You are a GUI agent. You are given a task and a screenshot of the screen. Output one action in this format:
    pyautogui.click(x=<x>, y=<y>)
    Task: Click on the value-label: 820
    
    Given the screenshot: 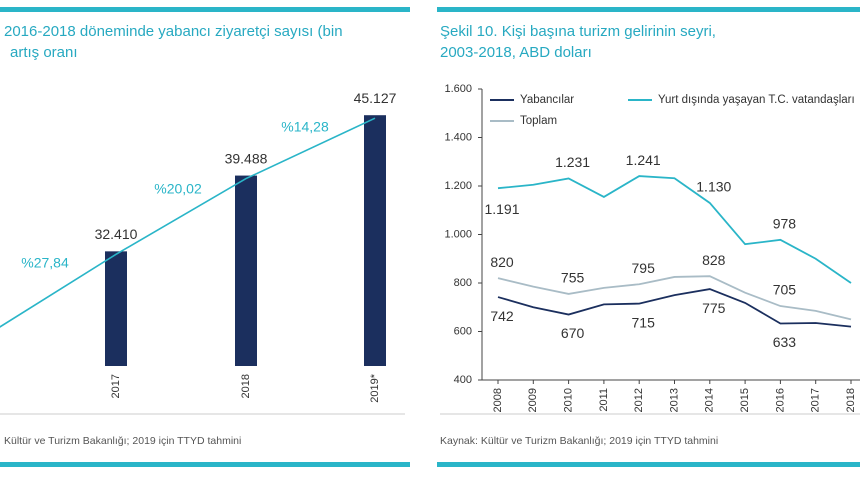 What is the action you would take?
    pyautogui.click(x=502, y=262)
    